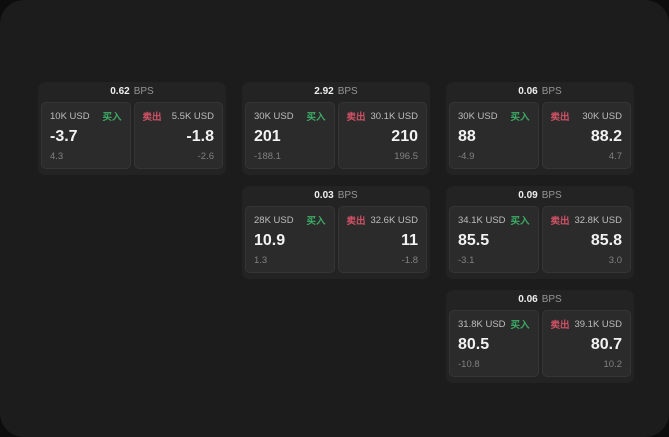  What do you see at coordinates (267, 156) in the screenshot?
I see `buy-delta: -188.1` at bounding box center [267, 156].